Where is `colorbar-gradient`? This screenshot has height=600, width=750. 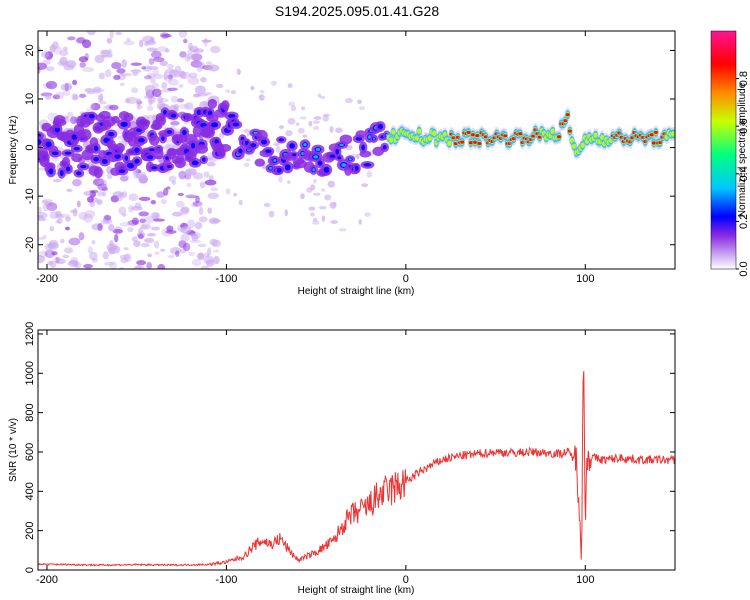 colorbar-gradient is located at coordinates (723, 150).